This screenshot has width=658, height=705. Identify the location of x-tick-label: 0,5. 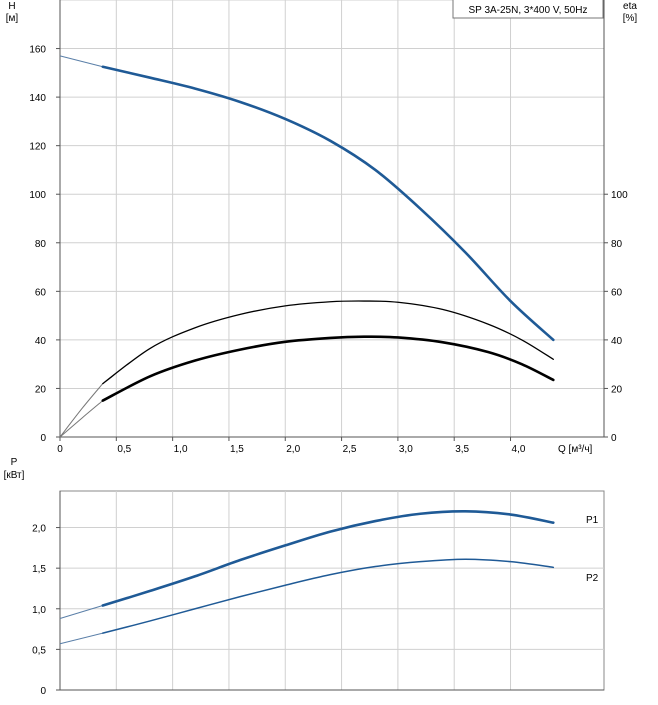
(124, 449).